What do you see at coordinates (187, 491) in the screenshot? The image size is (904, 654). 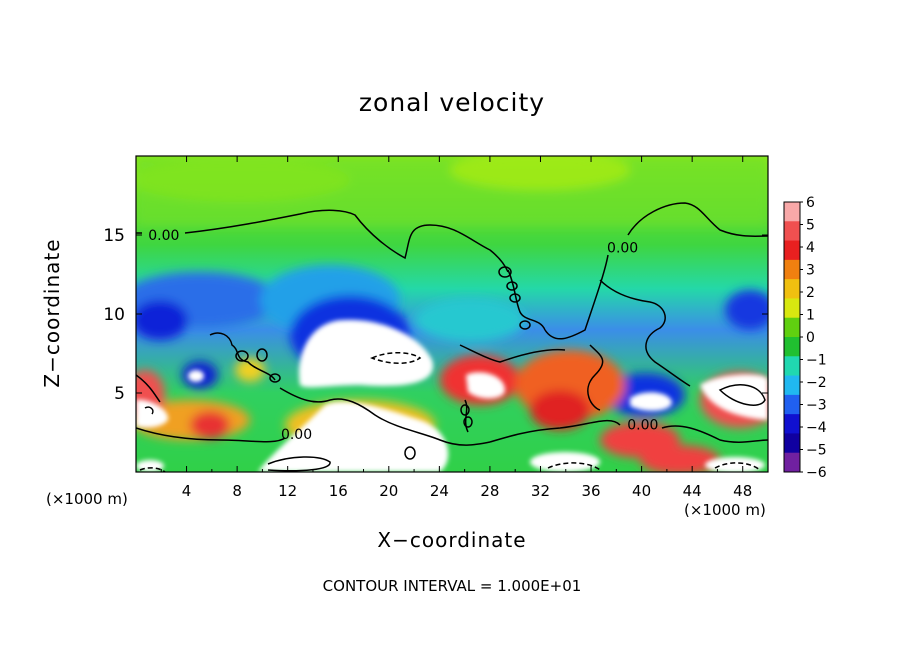 I see `x-tick-label-0: 4` at bounding box center [187, 491].